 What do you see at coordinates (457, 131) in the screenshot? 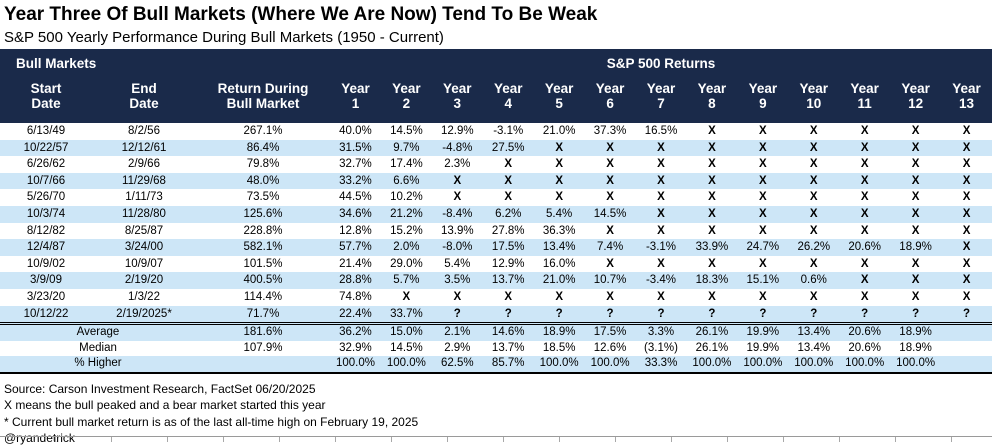
I see `cell-year-3: 12.9%` at bounding box center [457, 131].